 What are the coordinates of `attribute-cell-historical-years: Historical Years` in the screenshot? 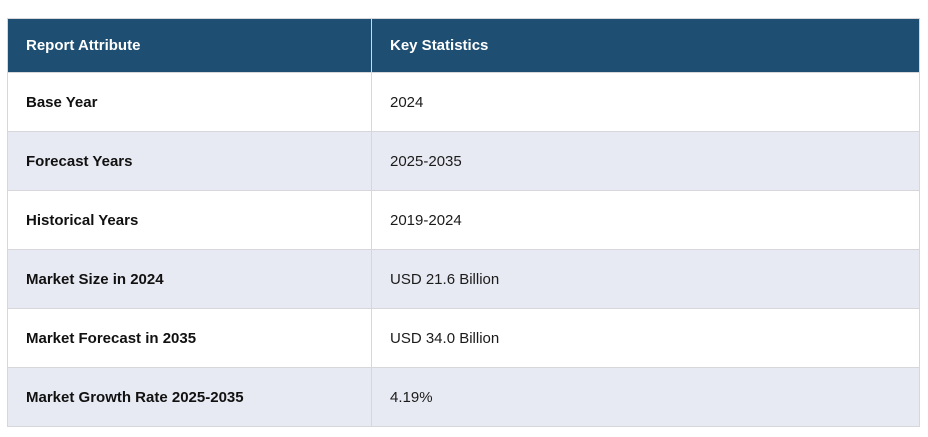 It's located at (189, 220).